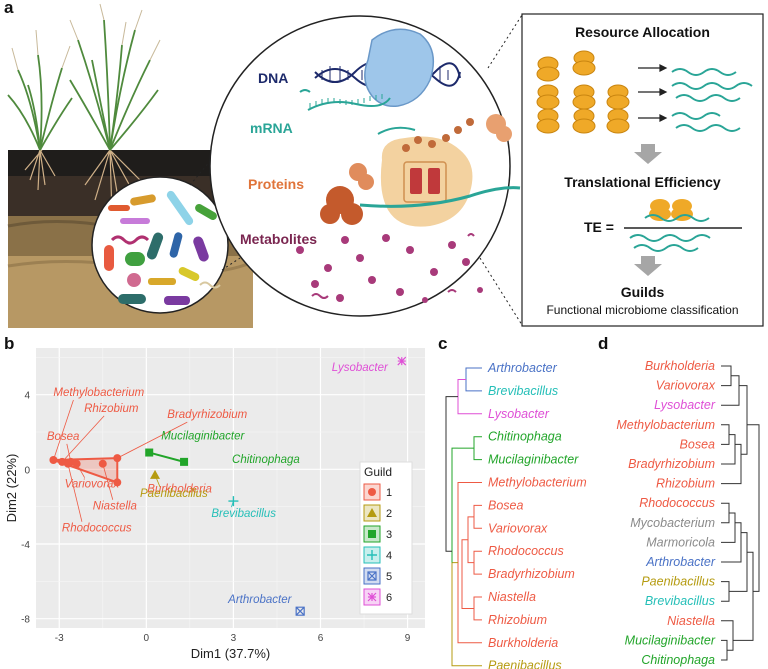 This screenshot has height=669, width=768. Describe the element at coordinates (27, 396) in the screenshot. I see `y-tick-label: 4` at that location.